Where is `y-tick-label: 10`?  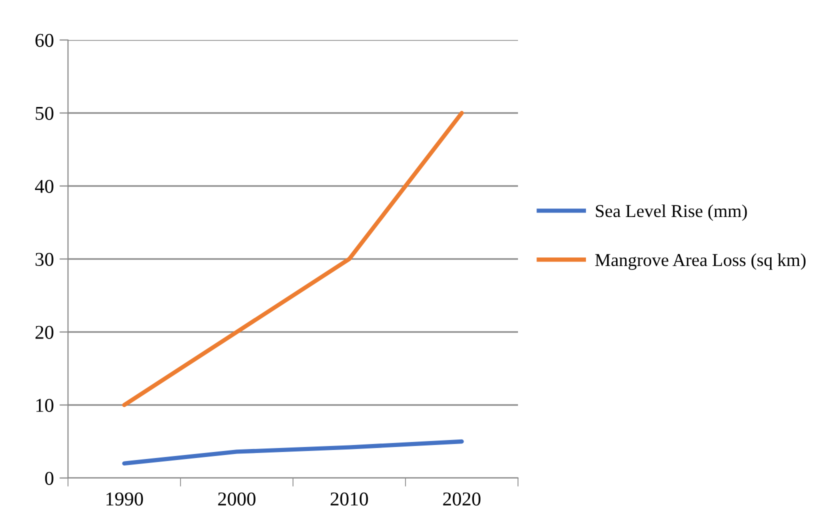
y-tick-label: 10 is located at coordinates (45, 405).